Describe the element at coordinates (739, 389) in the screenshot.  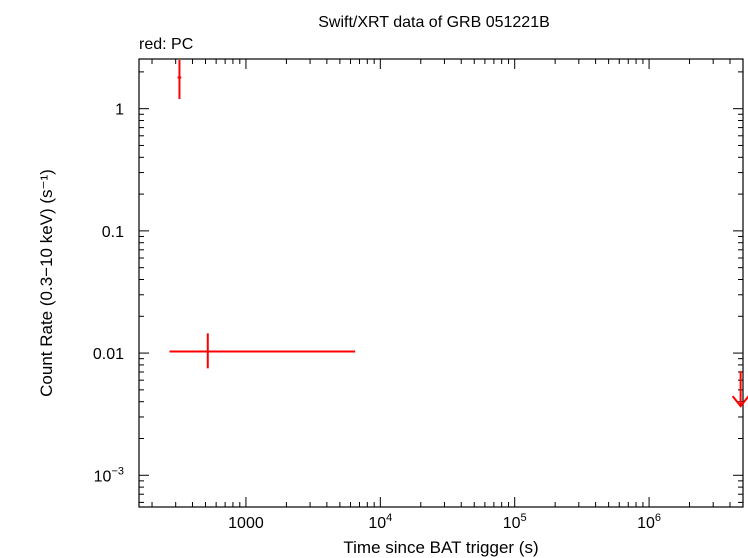
I see `upper-limit-arrow` at that location.